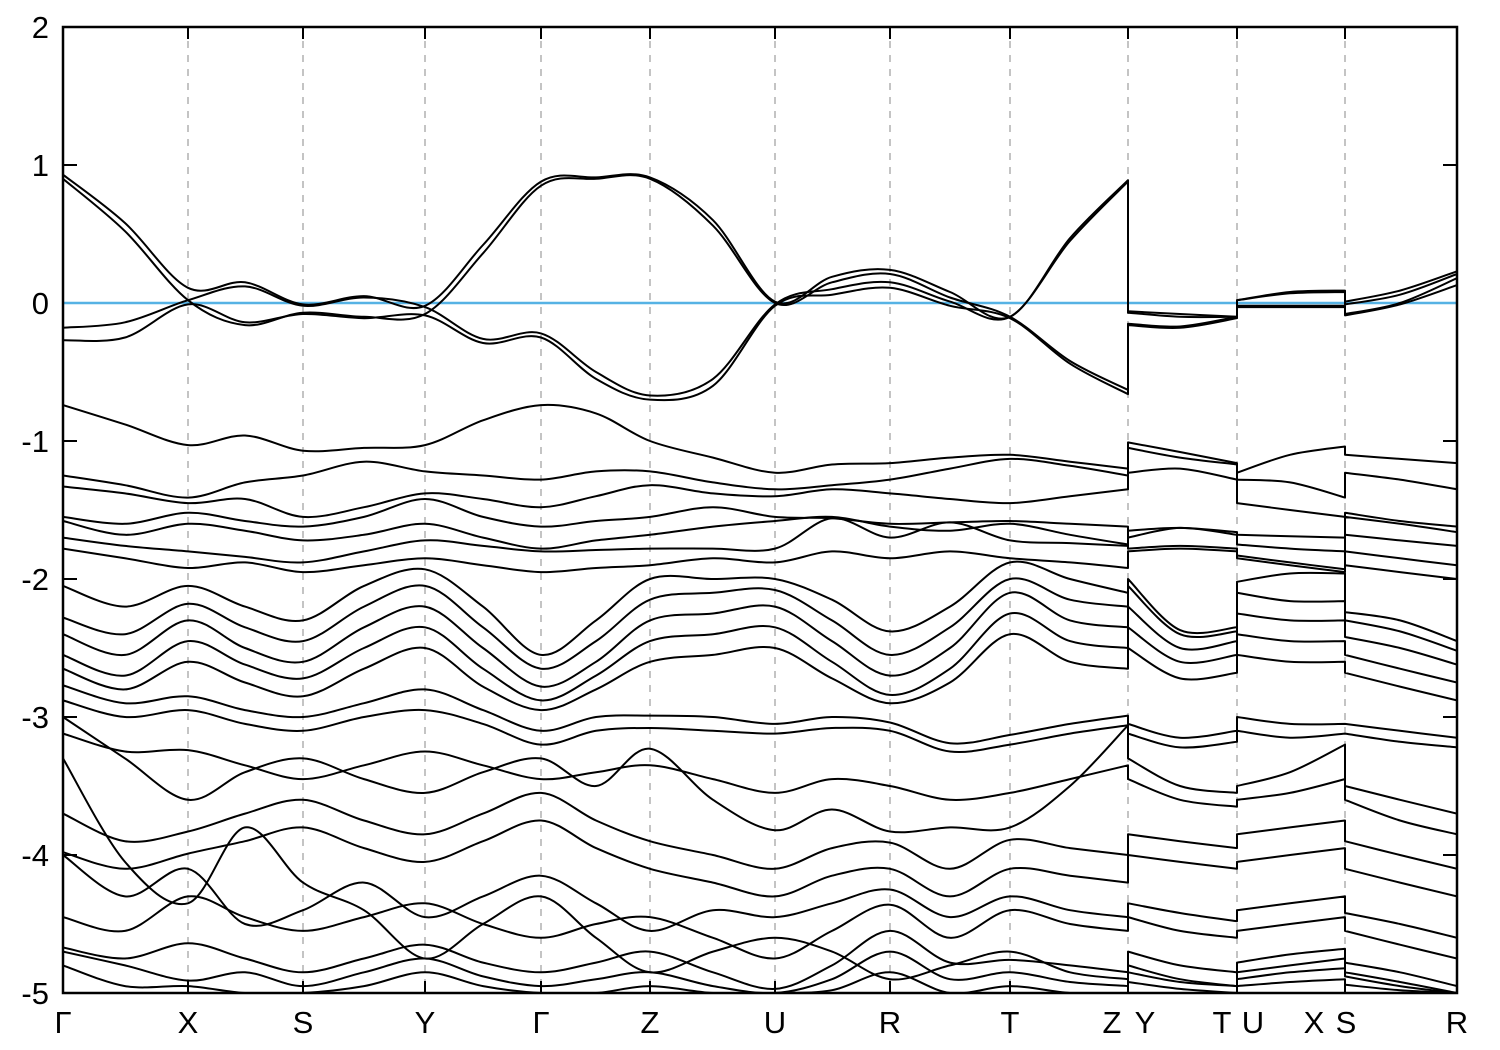 This screenshot has height=1050, width=1500. What do you see at coordinates (40, 27) in the screenshot?
I see `y-tick-label: 2` at bounding box center [40, 27].